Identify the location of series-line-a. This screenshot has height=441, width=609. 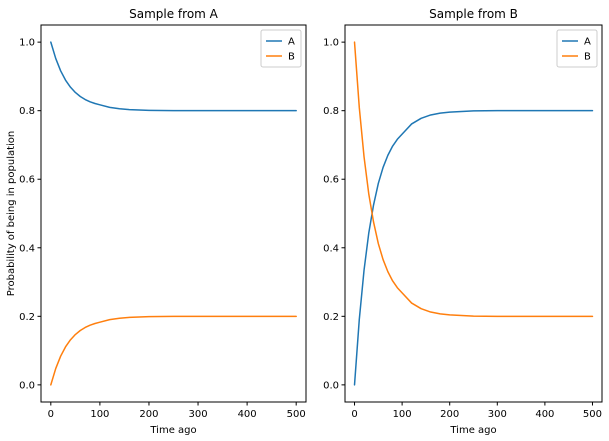
(173, 76).